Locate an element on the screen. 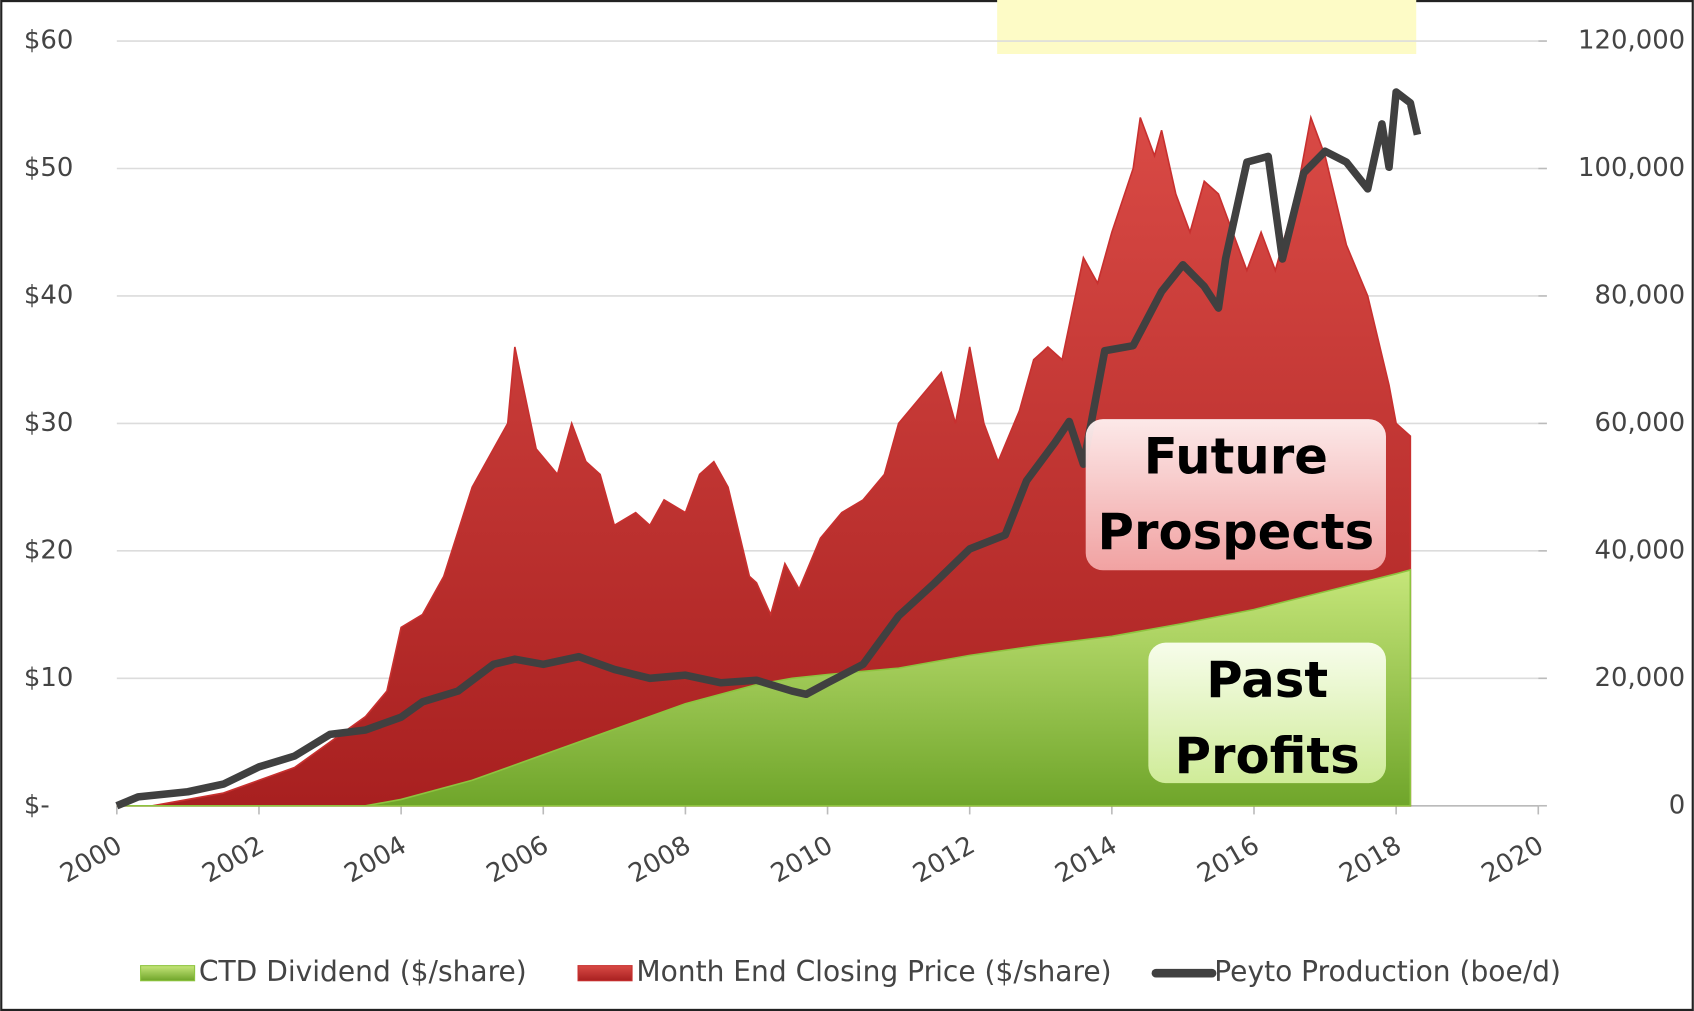 Image resolution: width=1694 pixels, height=1011 pixels. legend-label: Peyto Production (boe/d) is located at coordinates (1387, 971).